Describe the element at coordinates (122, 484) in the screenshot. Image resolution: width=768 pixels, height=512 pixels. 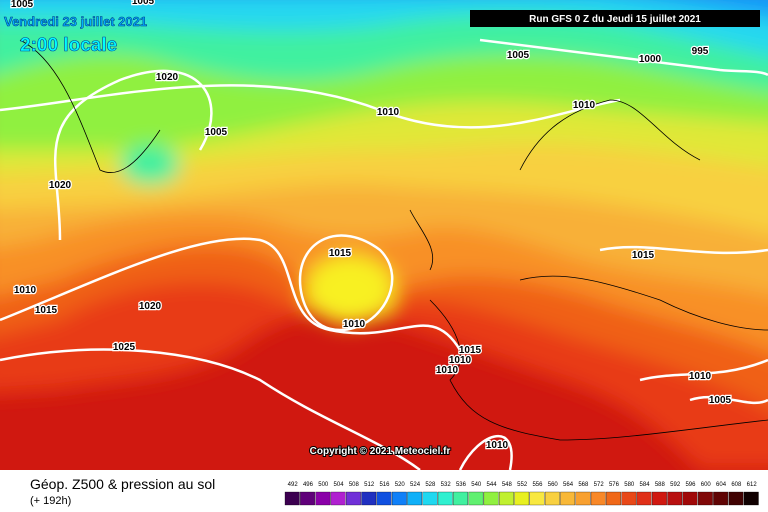
I see `footer-title: Géop. Z500 & pression au sol` at that location.